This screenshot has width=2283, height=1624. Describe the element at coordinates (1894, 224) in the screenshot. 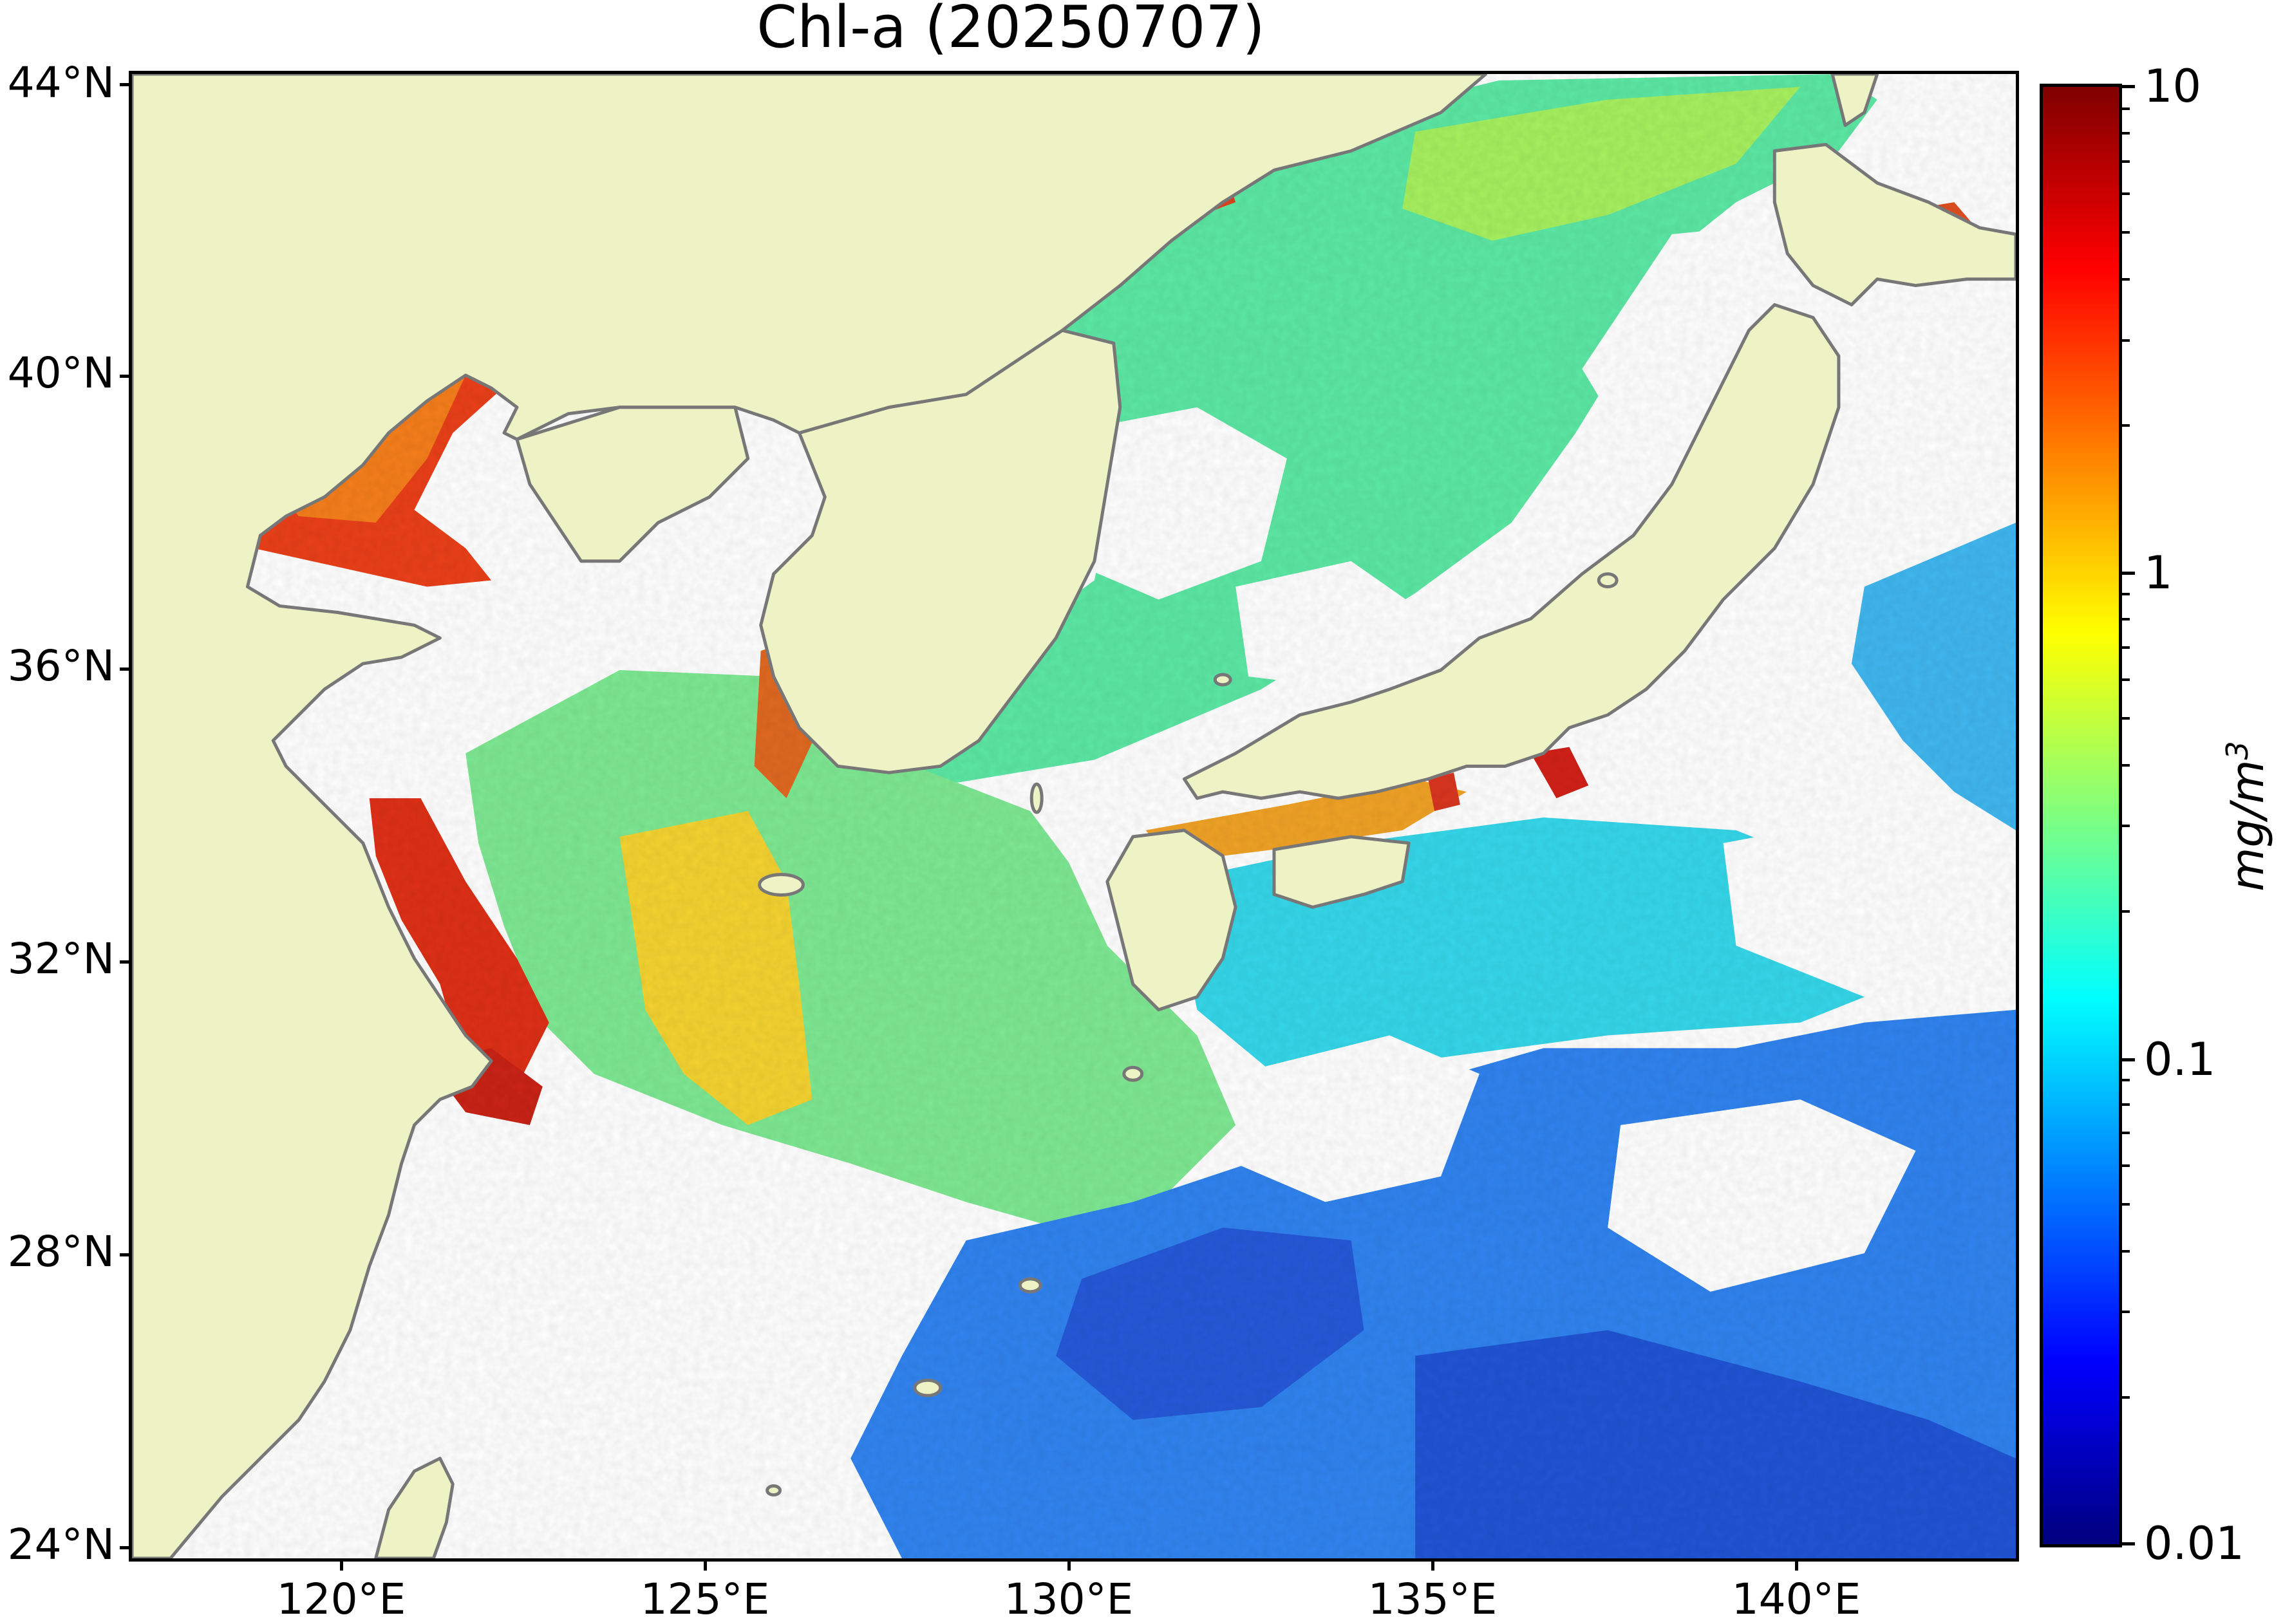

I see `land-hokkaido` at that location.